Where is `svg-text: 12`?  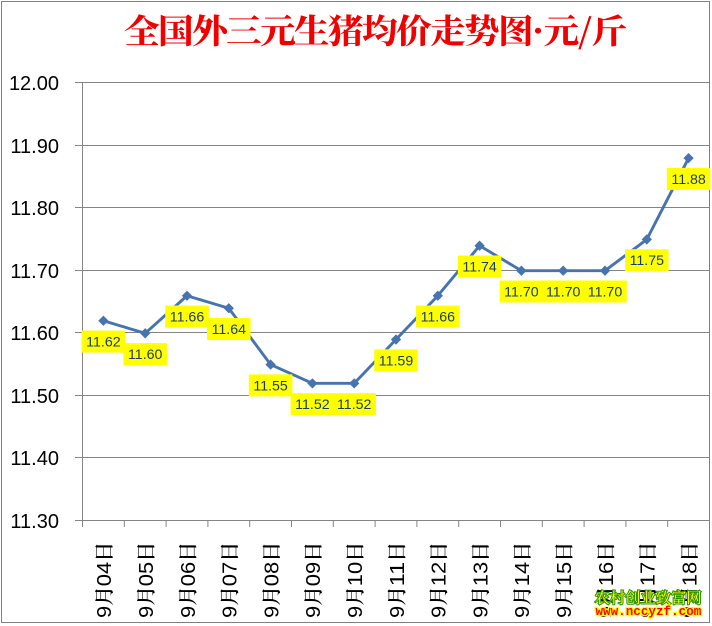 svg-text: 12 is located at coordinates (440, 574).